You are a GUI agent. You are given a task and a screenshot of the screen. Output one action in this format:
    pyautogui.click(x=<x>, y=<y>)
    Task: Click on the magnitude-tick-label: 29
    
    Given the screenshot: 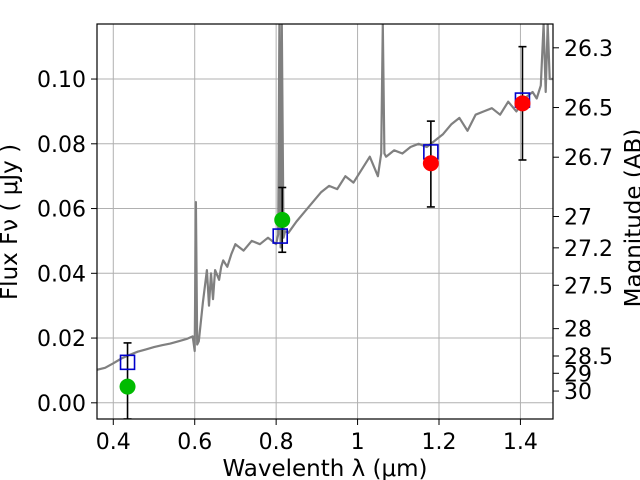 What is the action you would take?
    pyautogui.click(x=578, y=374)
    